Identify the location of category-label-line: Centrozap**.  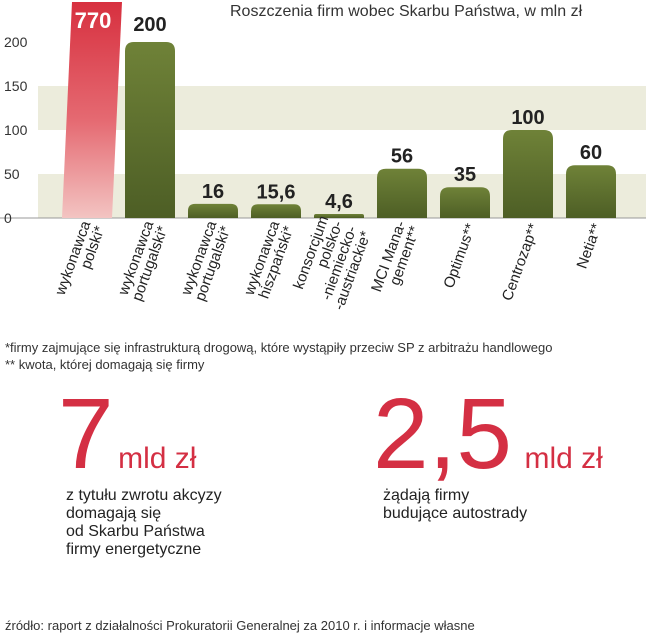
(521, 262).